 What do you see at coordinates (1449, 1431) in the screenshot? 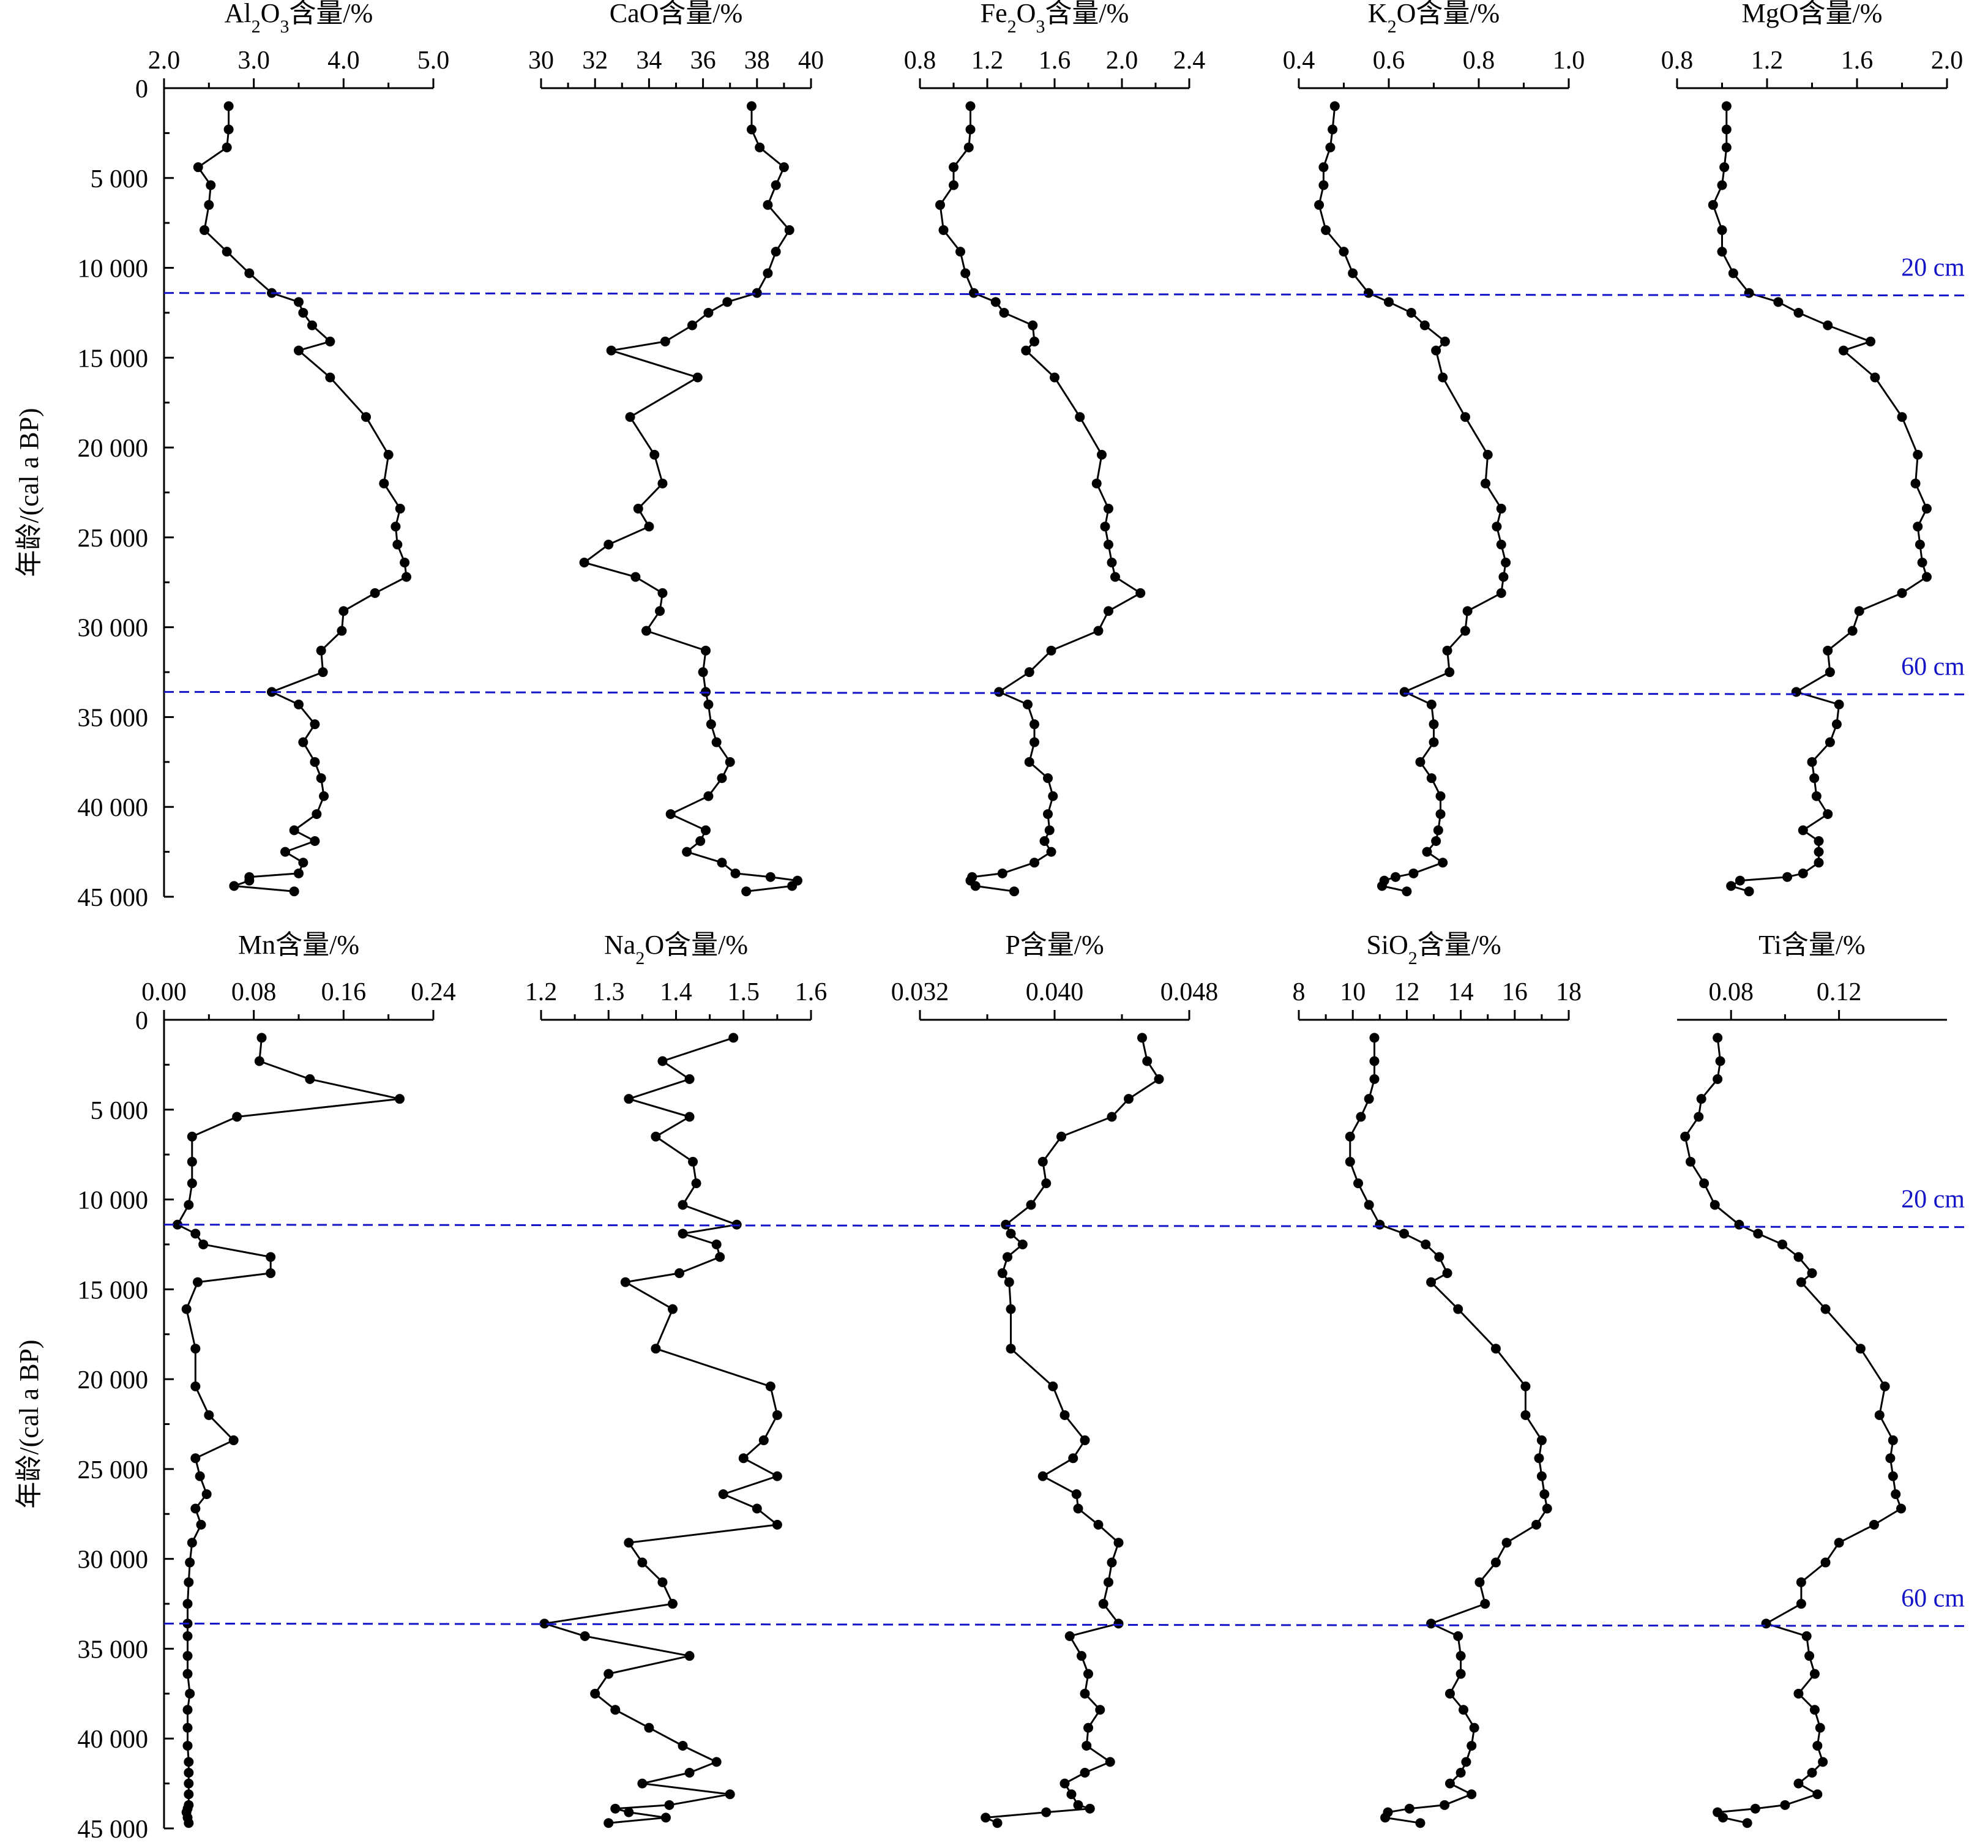
I see `series-line` at bounding box center [1449, 1431].